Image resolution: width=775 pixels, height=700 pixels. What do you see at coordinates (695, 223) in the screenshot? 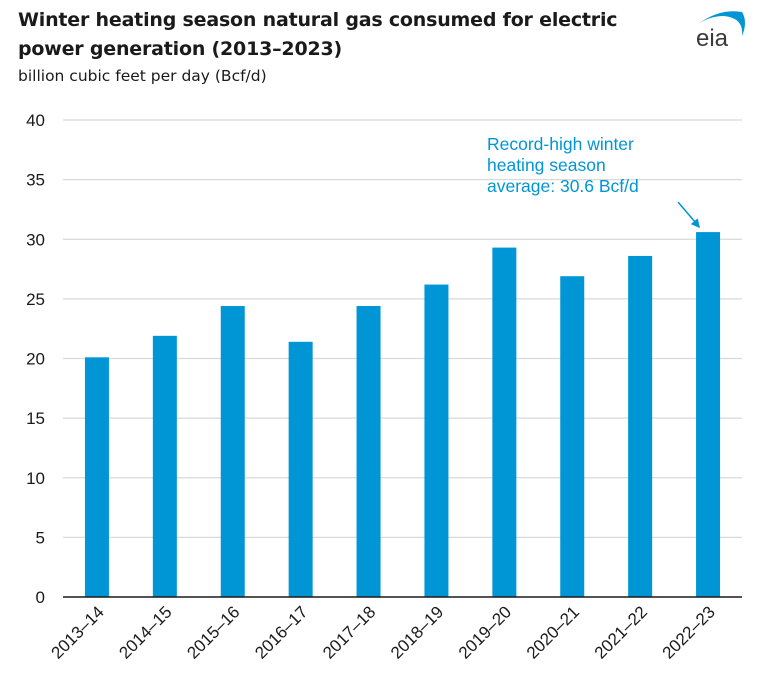
I see `annotation-arrow-head` at bounding box center [695, 223].